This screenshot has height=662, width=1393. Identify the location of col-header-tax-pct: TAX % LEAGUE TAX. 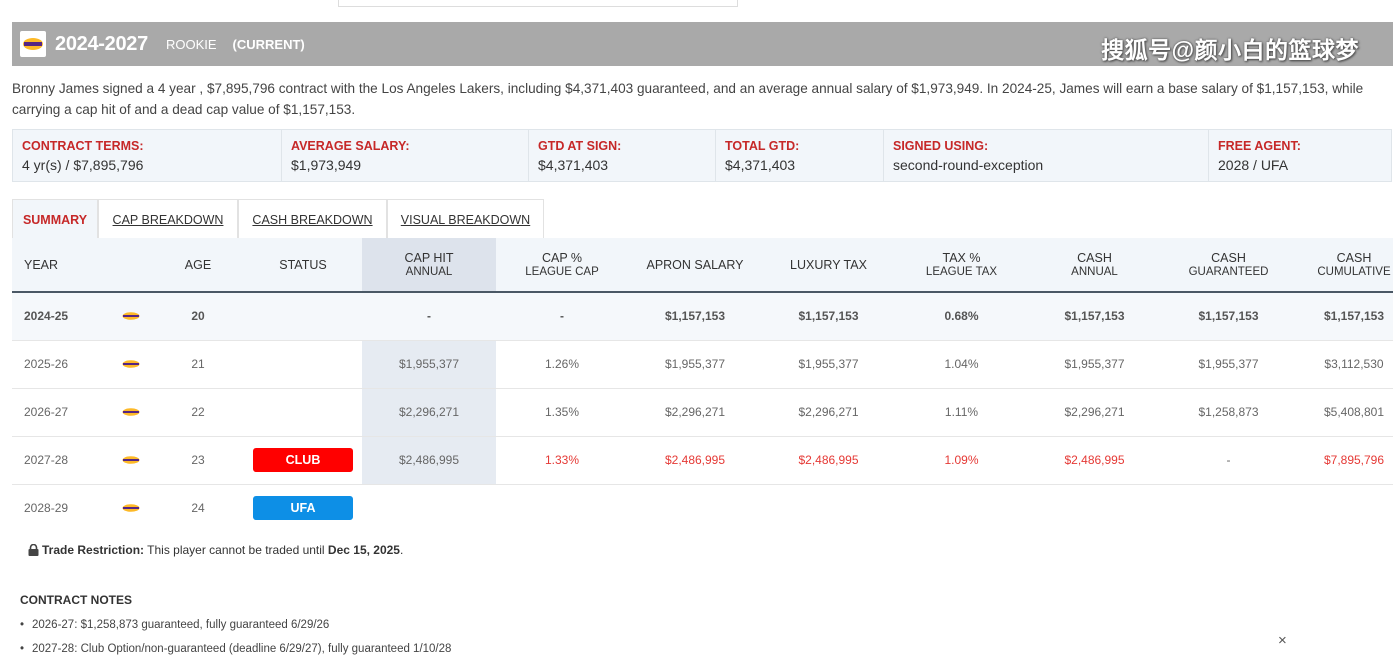
(961, 264).